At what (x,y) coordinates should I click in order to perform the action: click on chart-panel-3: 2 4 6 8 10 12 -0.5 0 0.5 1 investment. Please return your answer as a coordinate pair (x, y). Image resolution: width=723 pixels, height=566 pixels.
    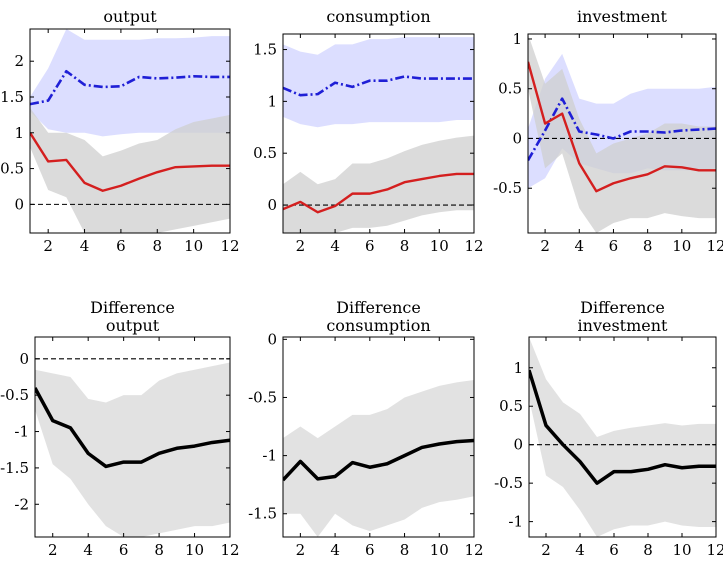
    Looking at the image, I should click on (608, 131).